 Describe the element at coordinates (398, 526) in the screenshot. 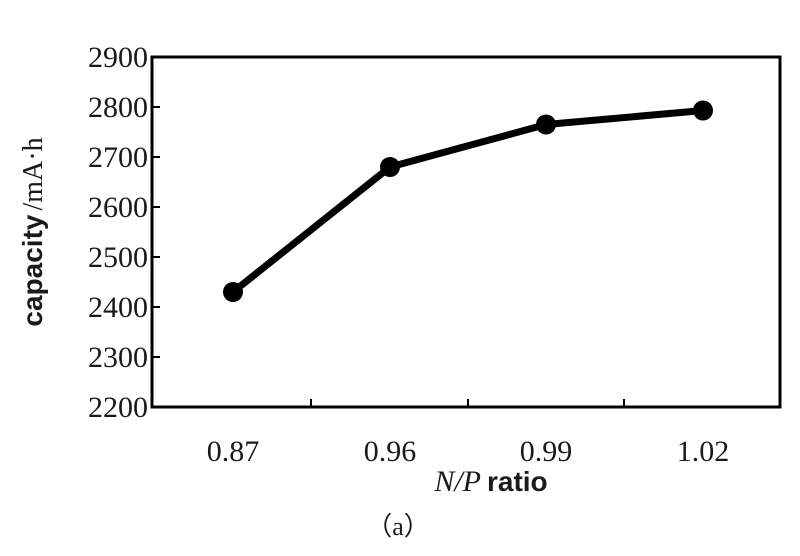

I see `figure-caption: （a）` at that location.